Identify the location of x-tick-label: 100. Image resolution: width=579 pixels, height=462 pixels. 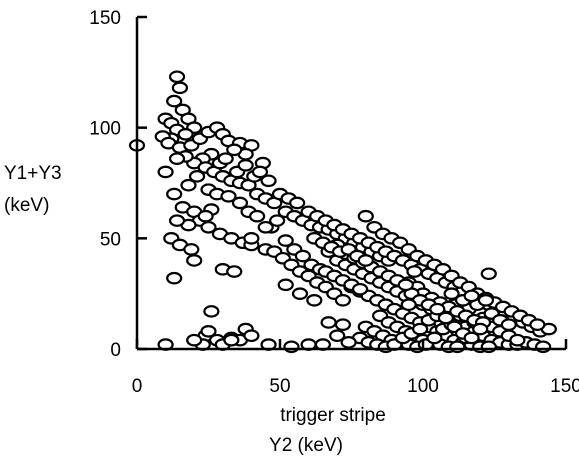
(423, 386).